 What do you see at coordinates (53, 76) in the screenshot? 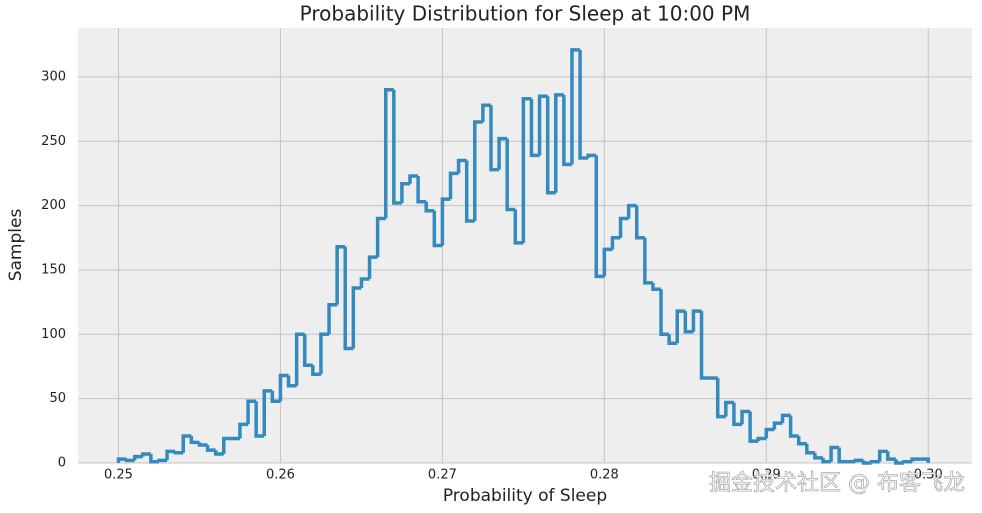
I see `y-tick-label: 300` at bounding box center [53, 76].